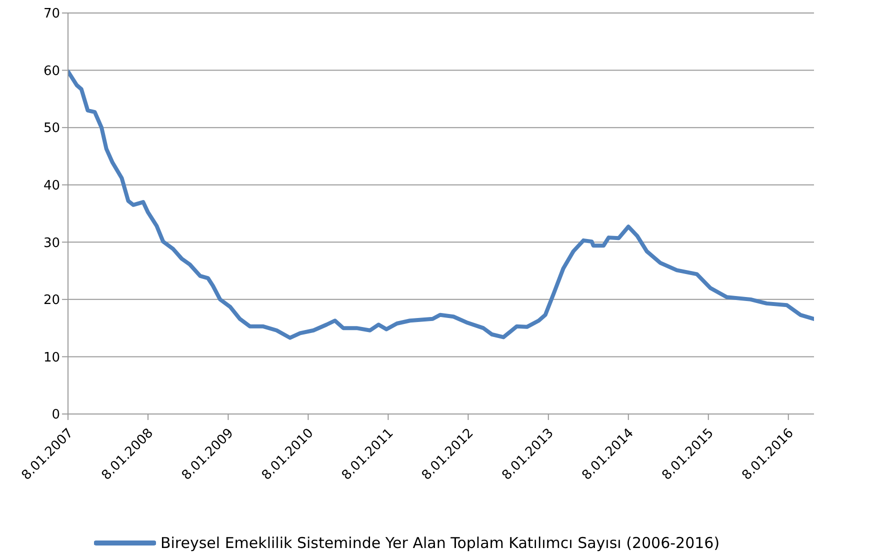 The image size is (870, 560). I want to click on y-tick-label: 40, so click(51, 186).